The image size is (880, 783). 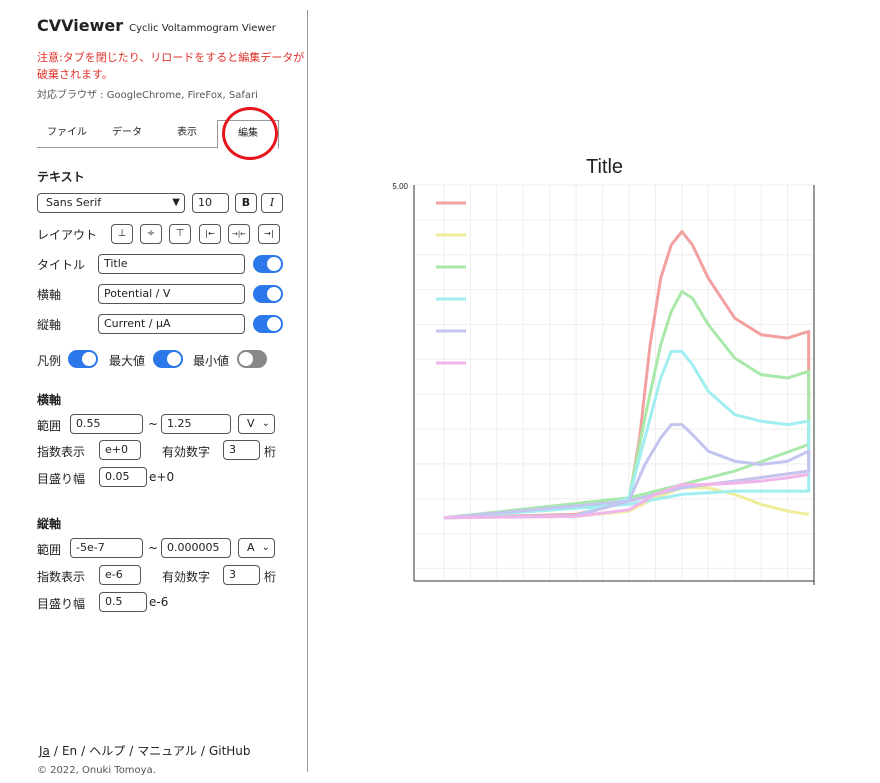 I want to click on chart-title: Title, so click(x=605, y=167).